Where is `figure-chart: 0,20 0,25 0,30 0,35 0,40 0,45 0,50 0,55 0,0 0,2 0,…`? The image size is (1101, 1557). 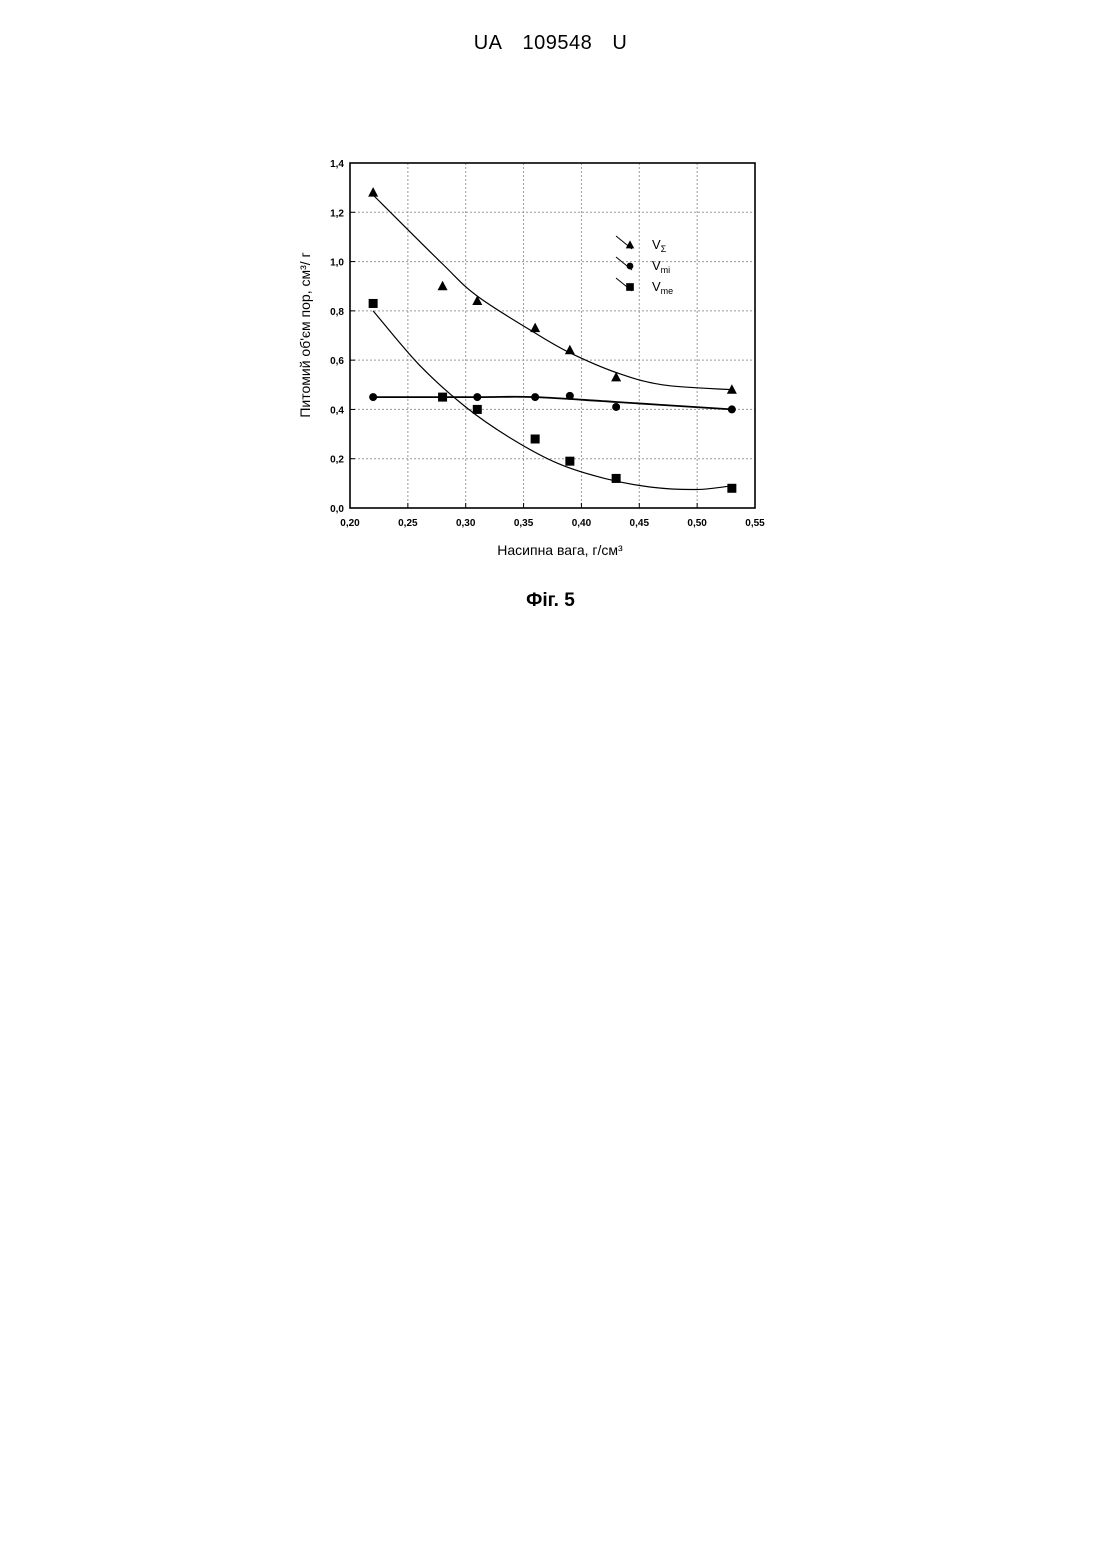 figure-chart: 0,20 0,25 0,30 0,35 0,40 0,45 0,50 0,55 0,0 0,2 0,… is located at coordinates (530, 360).